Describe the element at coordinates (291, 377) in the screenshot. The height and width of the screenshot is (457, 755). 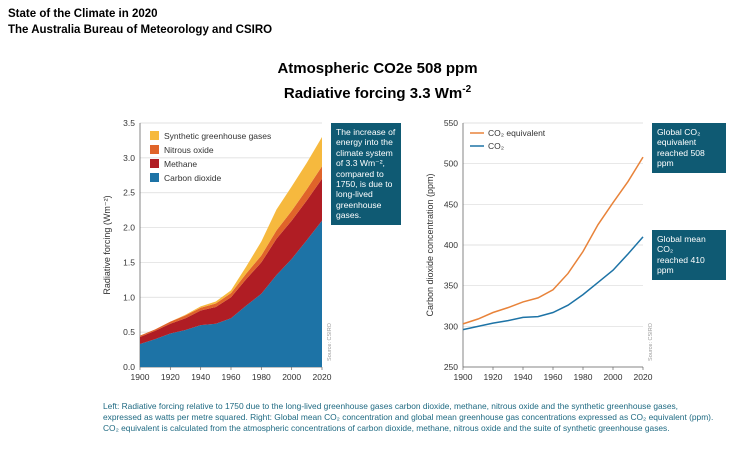
I see `forcing-x-tick-label: 2000` at that location.